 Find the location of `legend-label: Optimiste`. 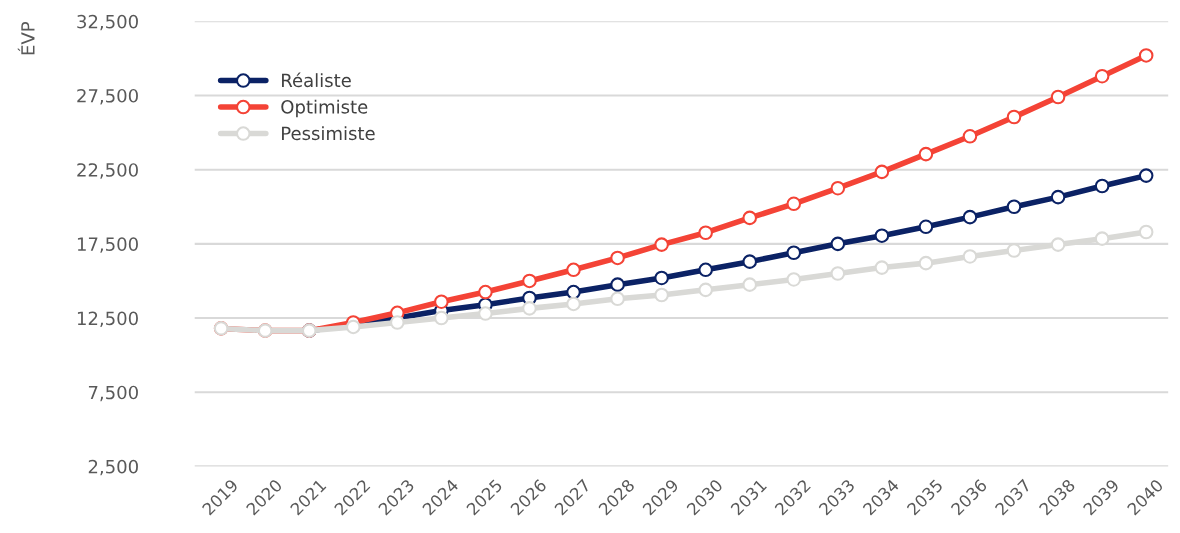

legend-label: Optimiste is located at coordinates (324, 108).